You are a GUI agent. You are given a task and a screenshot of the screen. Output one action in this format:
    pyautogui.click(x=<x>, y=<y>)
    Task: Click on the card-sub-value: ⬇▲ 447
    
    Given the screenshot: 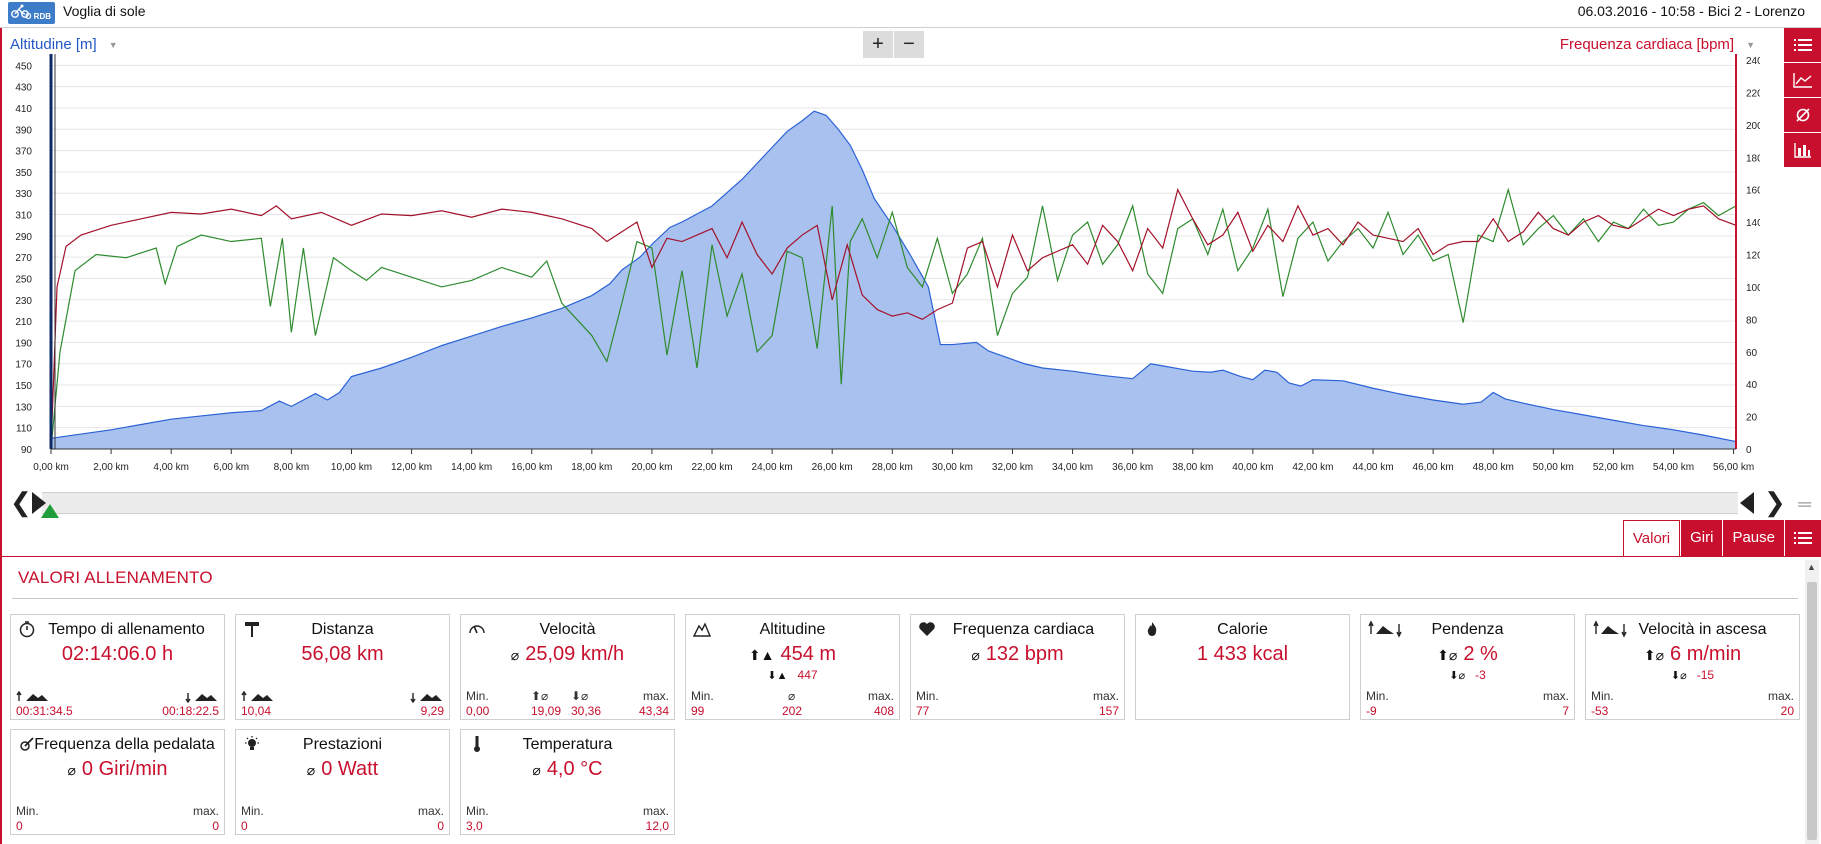 What is the action you would take?
    pyautogui.click(x=792, y=675)
    